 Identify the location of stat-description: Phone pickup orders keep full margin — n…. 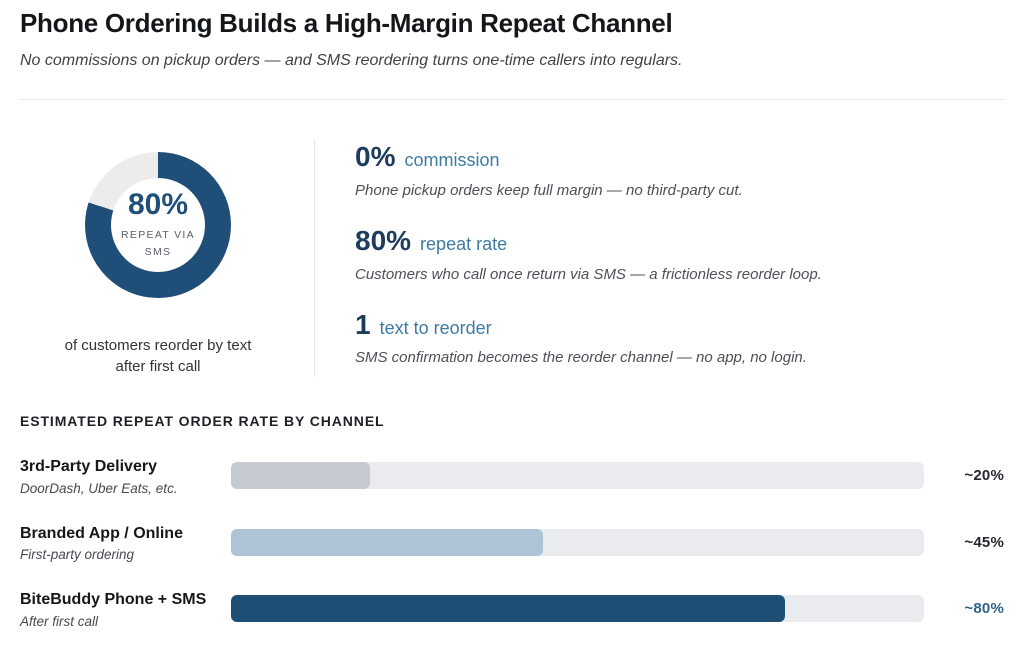
(549, 190).